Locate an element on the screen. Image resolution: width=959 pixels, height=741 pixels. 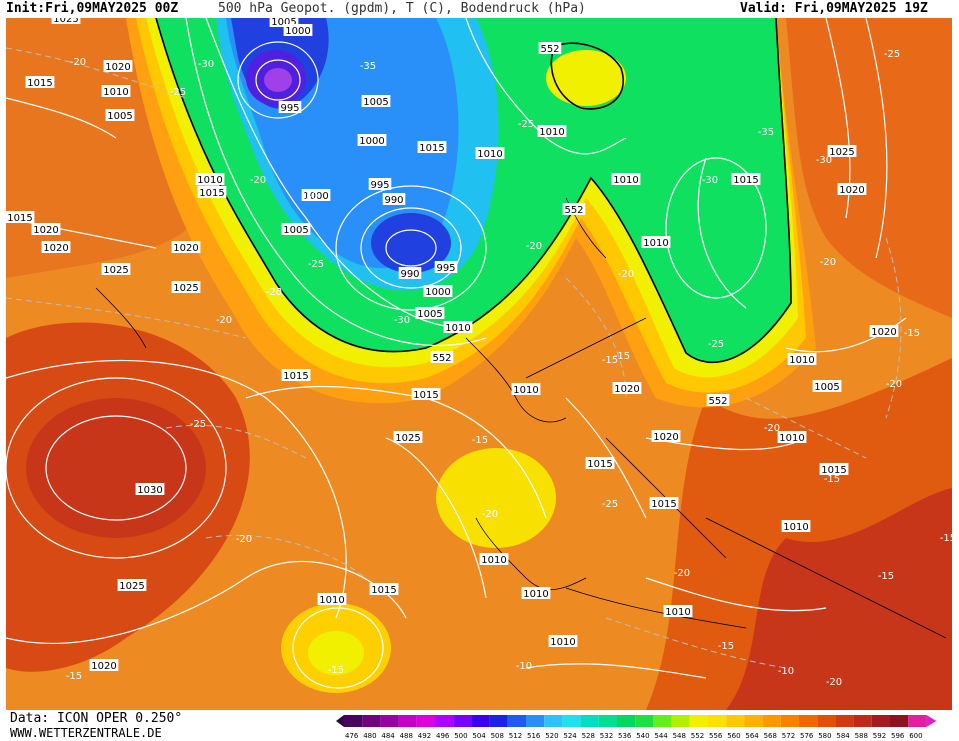
legend-tick-label: 528 is located at coordinates (588, 736).